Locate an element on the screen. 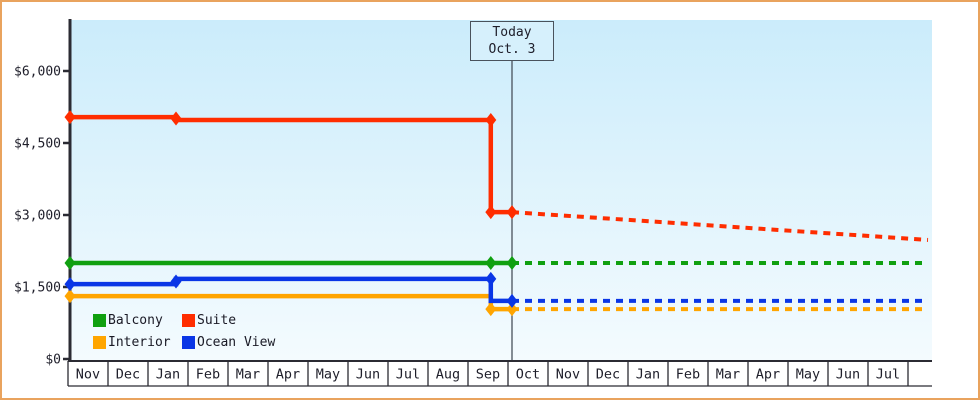 Image resolution: width=980 pixels, height=400 pixels. interior-color-swatch-icon is located at coordinates (99, 342).